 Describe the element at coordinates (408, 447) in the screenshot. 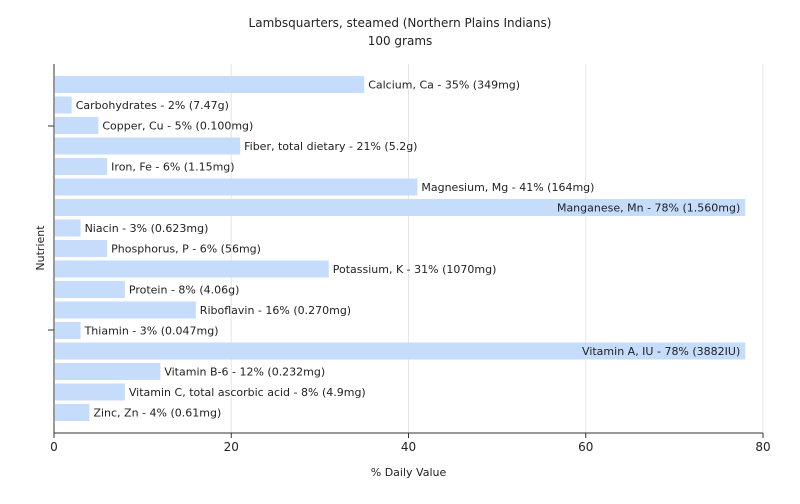

I see `x-tick-label: 40` at that location.